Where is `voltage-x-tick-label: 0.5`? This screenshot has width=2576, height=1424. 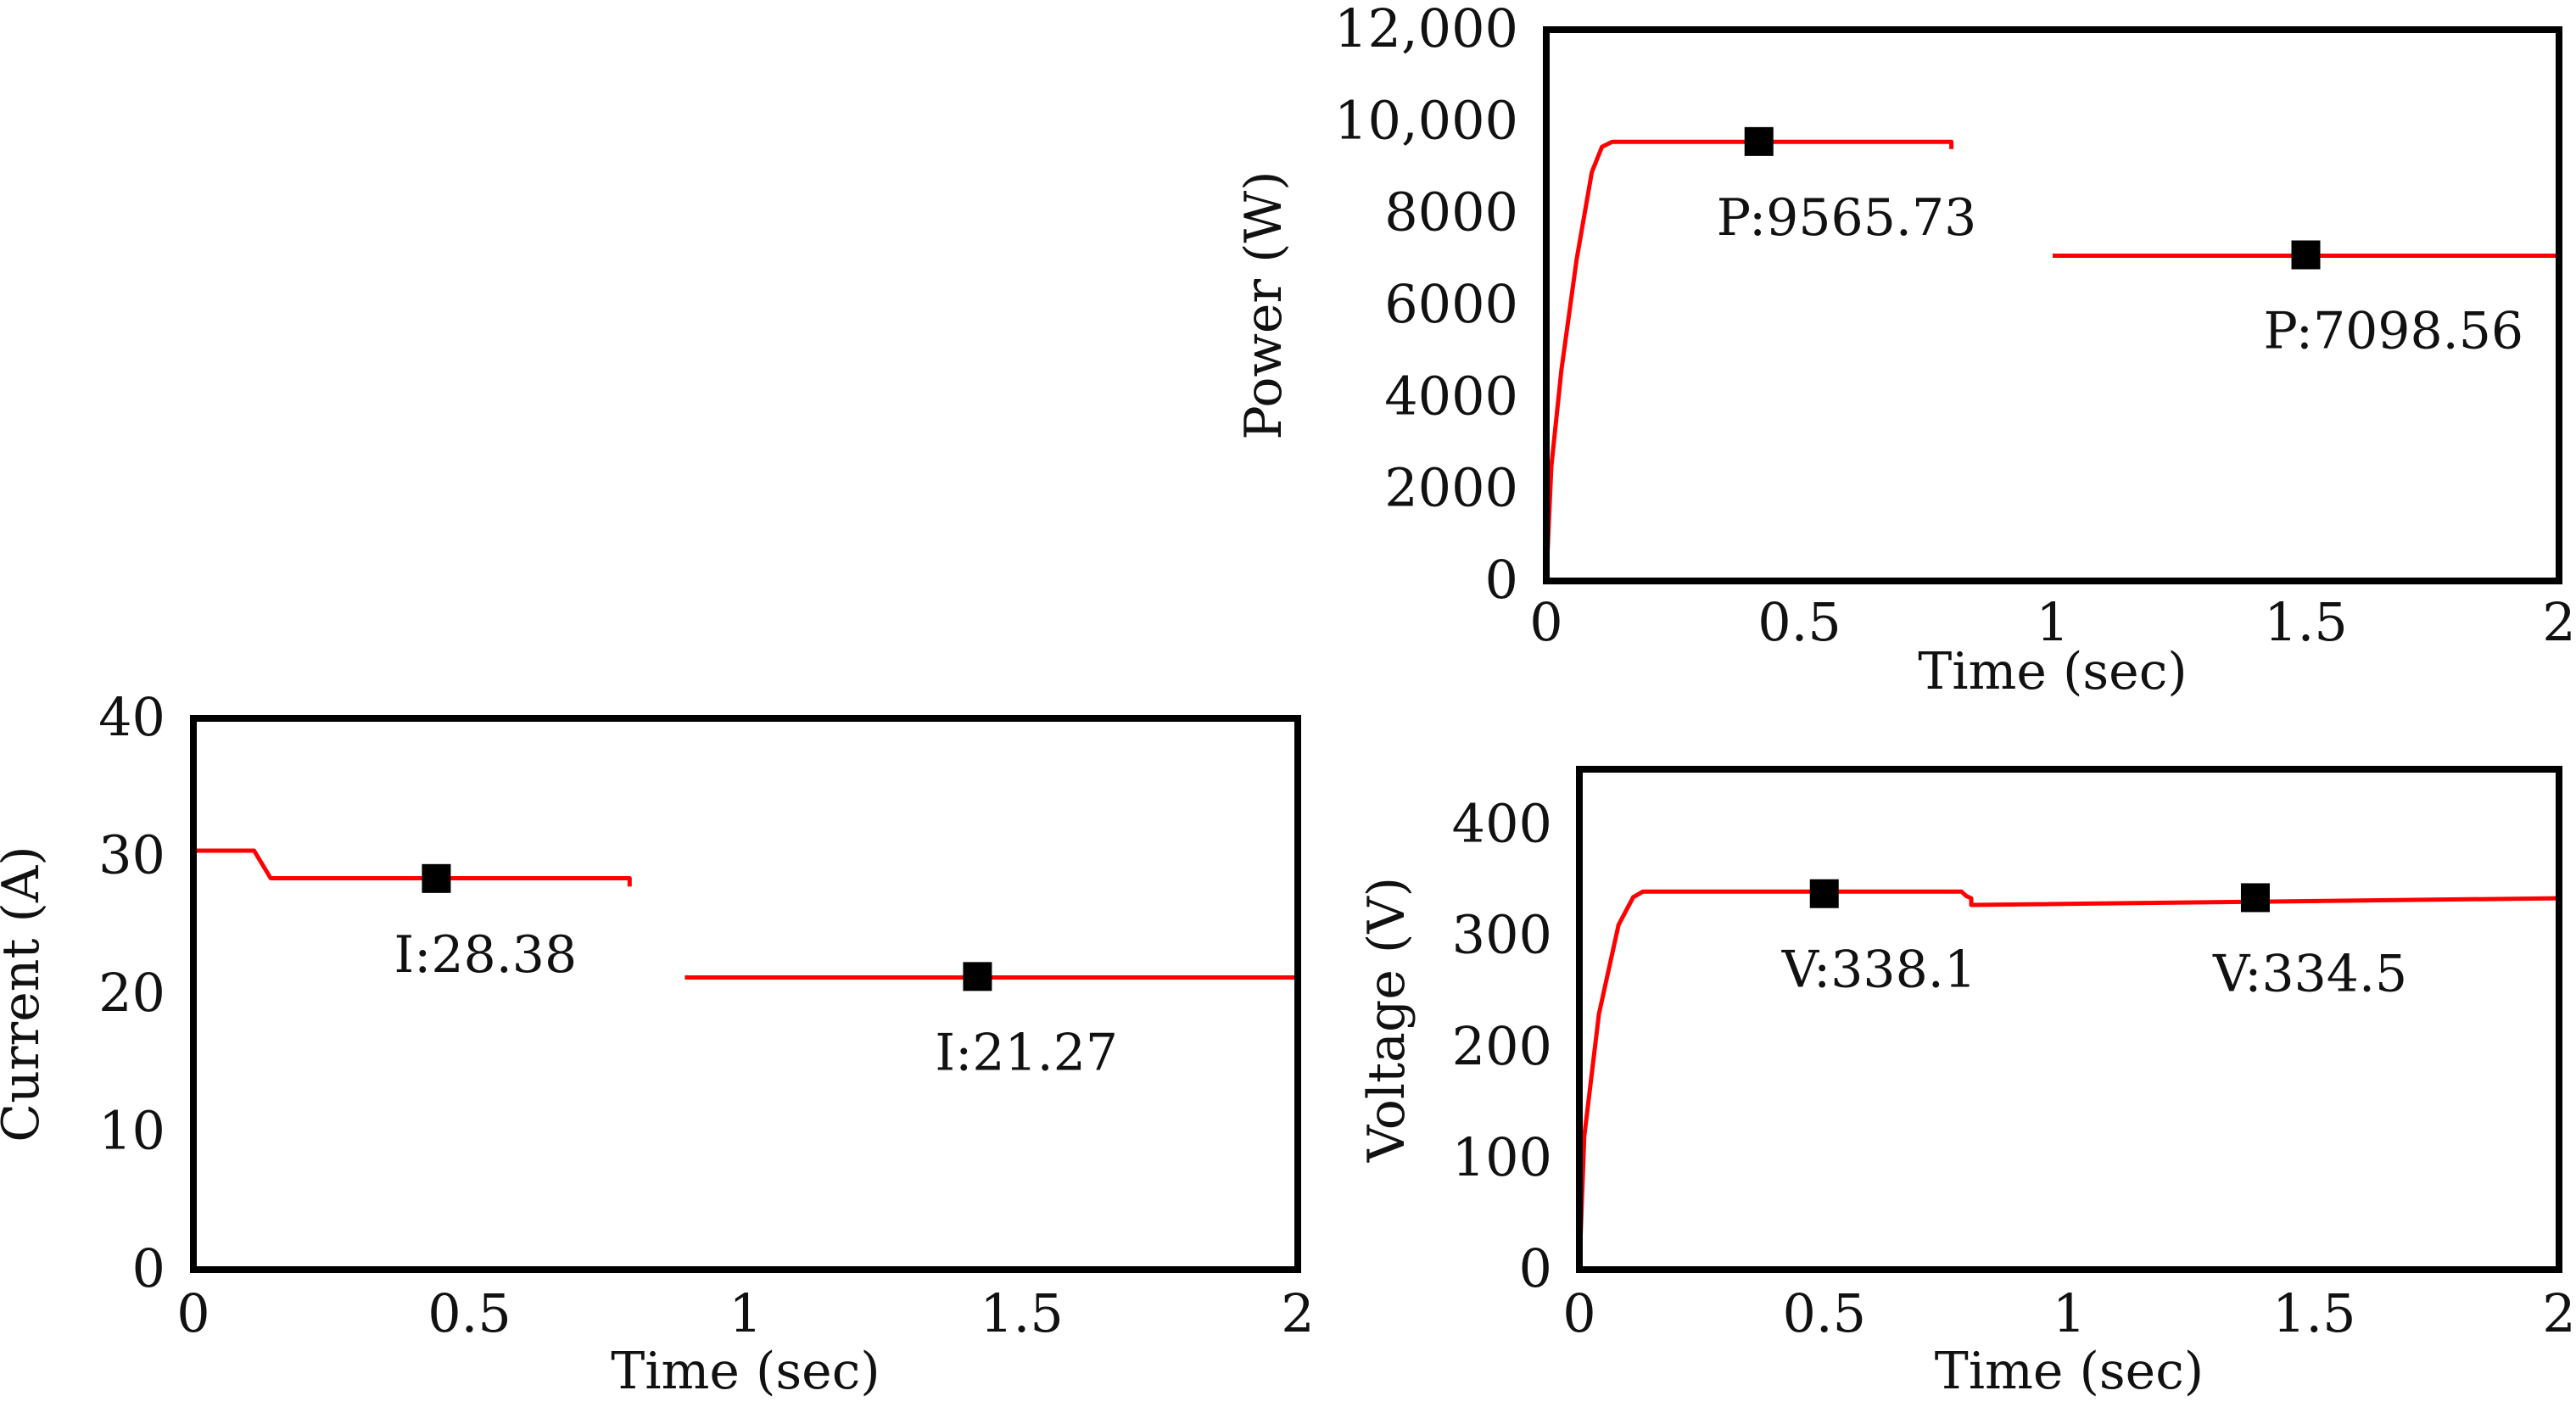 voltage-x-tick-label: 0.5 is located at coordinates (1824, 1313).